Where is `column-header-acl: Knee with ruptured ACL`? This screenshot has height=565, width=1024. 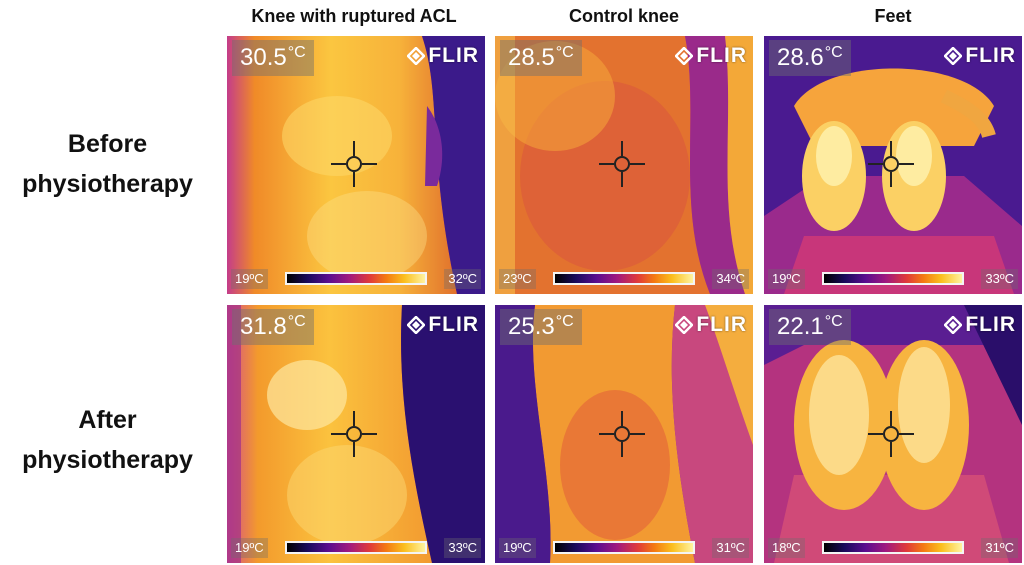 column-header-acl: Knee with ruptured ACL is located at coordinates (354, 16).